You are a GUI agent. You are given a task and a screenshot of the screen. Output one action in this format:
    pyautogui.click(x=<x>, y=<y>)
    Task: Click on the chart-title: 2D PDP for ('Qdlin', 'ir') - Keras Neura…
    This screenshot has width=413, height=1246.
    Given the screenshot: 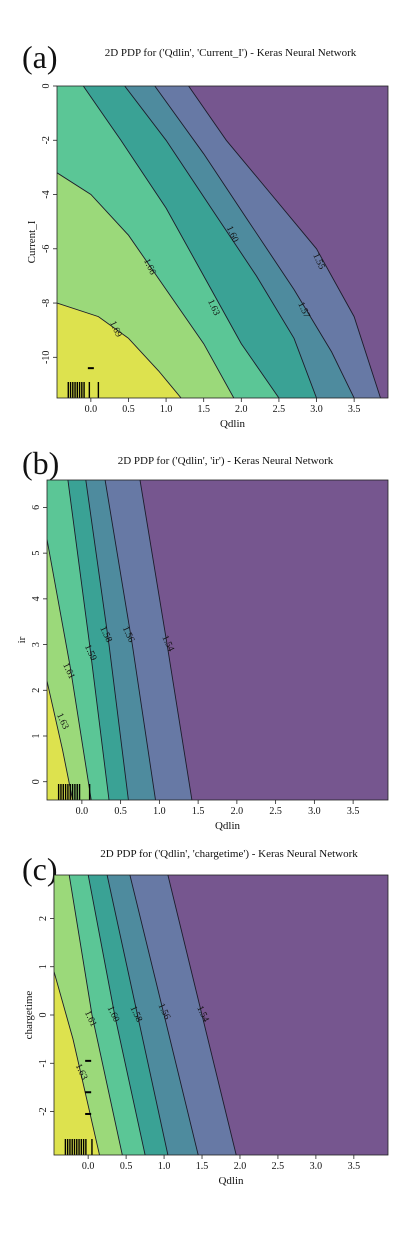 What is the action you would take?
    pyautogui.click(x=226, y=461)
    